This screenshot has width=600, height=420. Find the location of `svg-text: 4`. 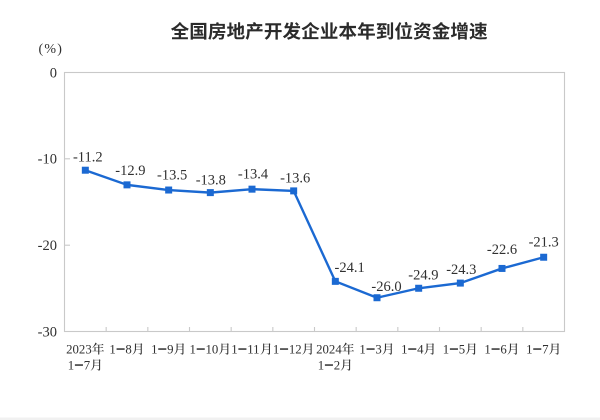

svg-text: 4 is located at coordinates (420, 350).